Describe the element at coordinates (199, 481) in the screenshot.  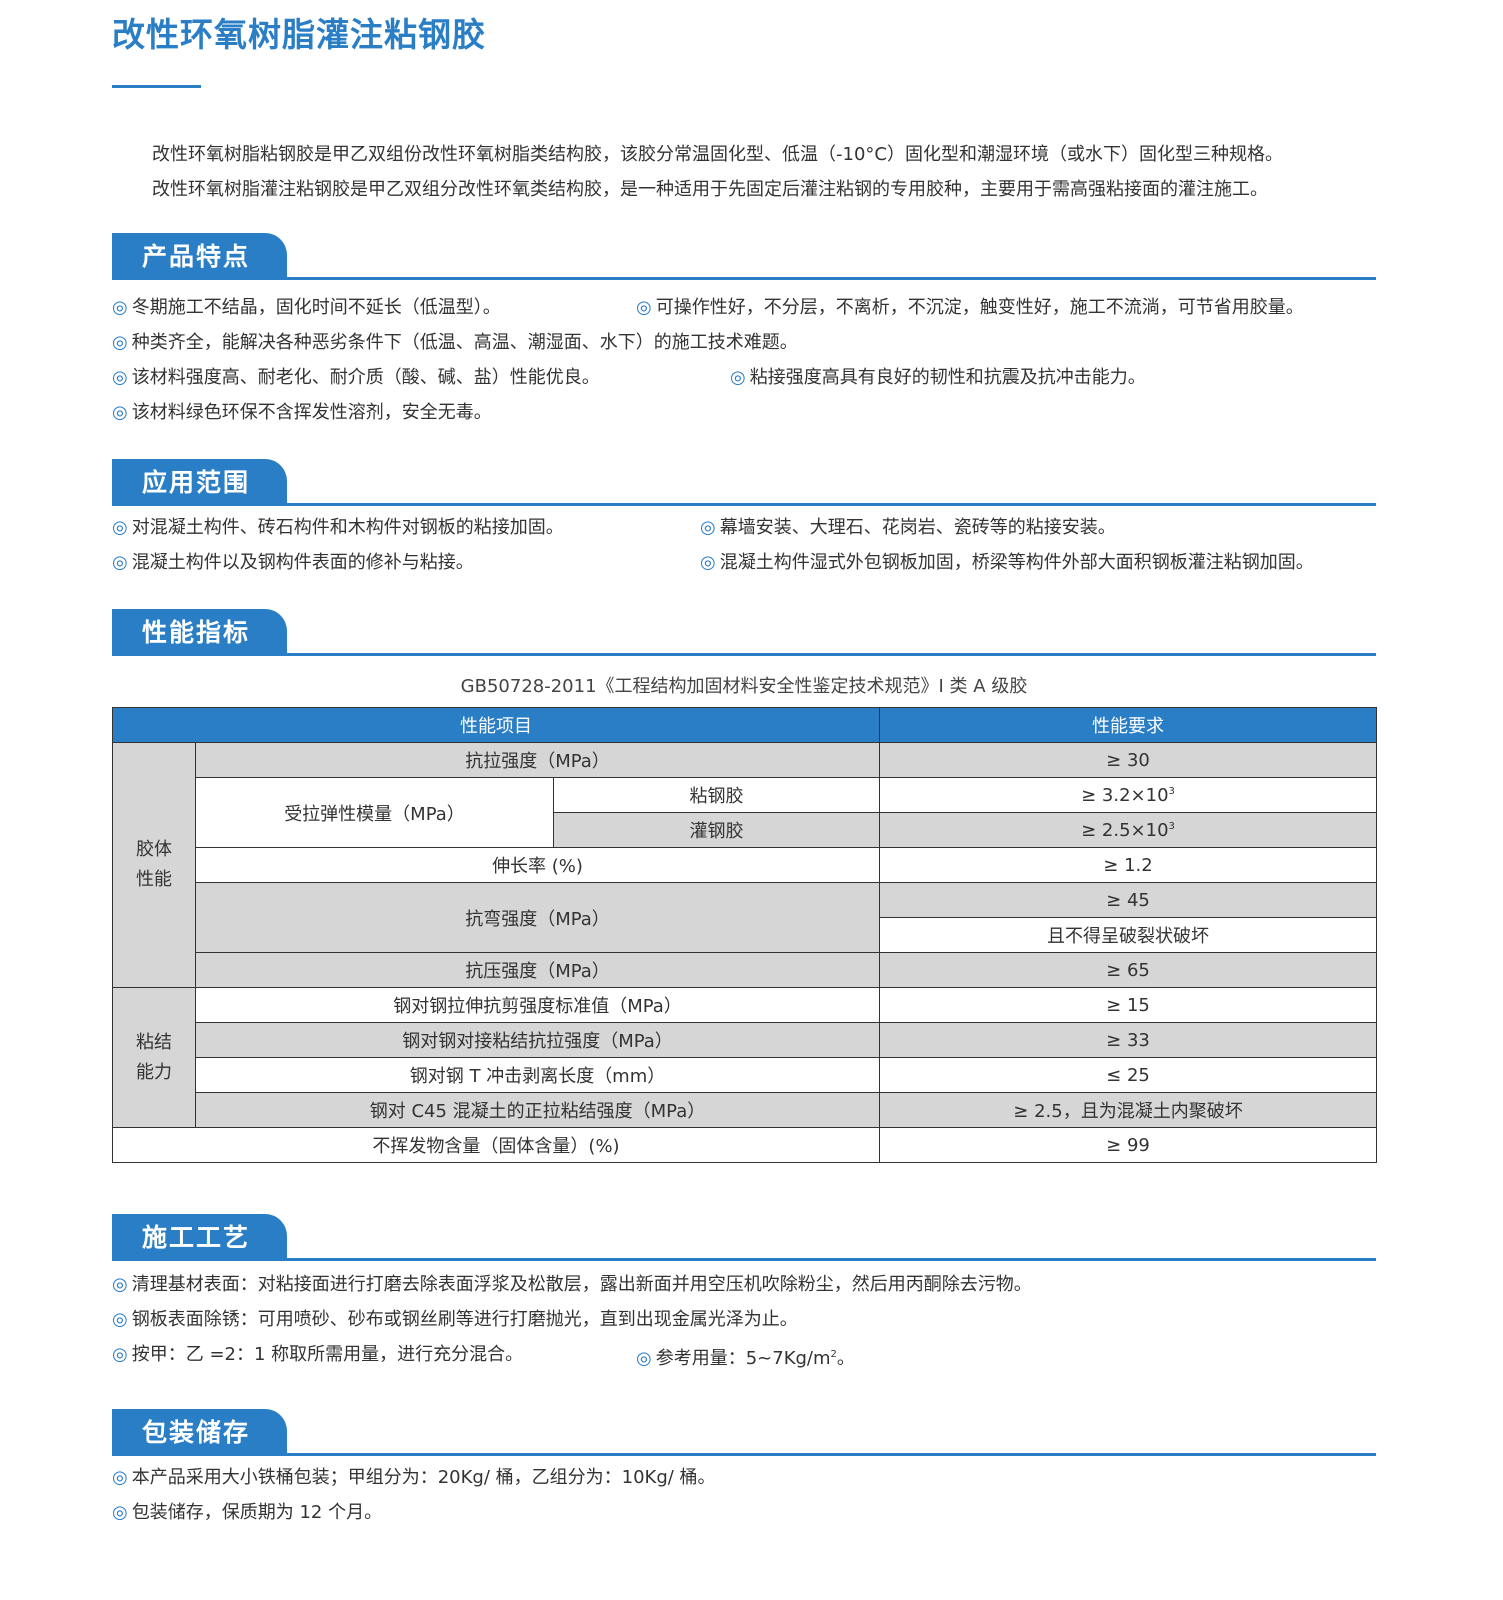
I see `section-title: 应用范围` at that location.